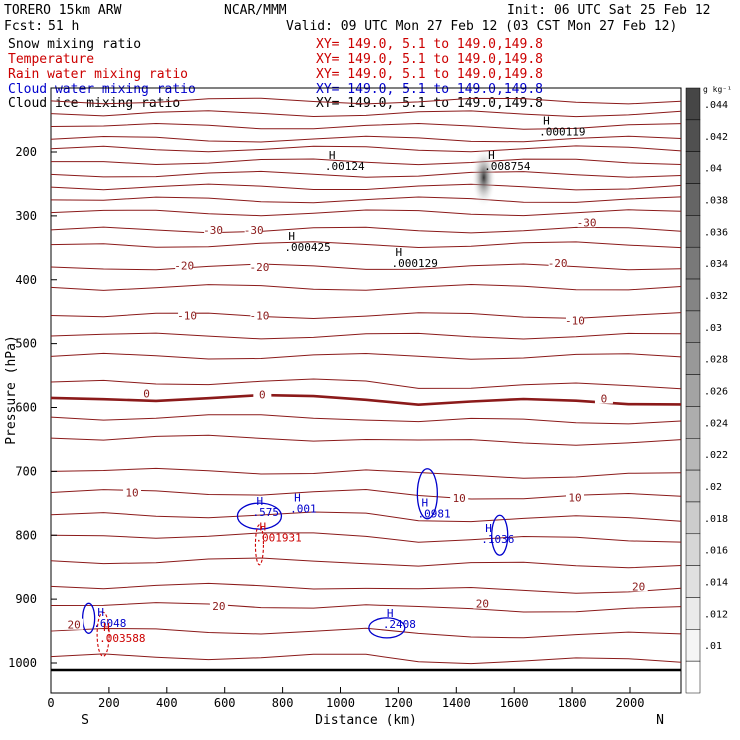 The image size is (740, 740). Describe the element at coordinates (22, 663) in the screenshot. I see `y-tick-label: 1000` at that location.